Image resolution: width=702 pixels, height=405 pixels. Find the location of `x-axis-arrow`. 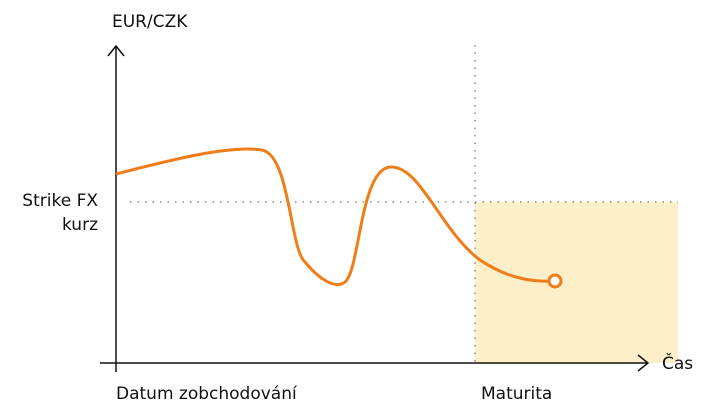

x-axis-arrow is located at coordinates (643, 363).